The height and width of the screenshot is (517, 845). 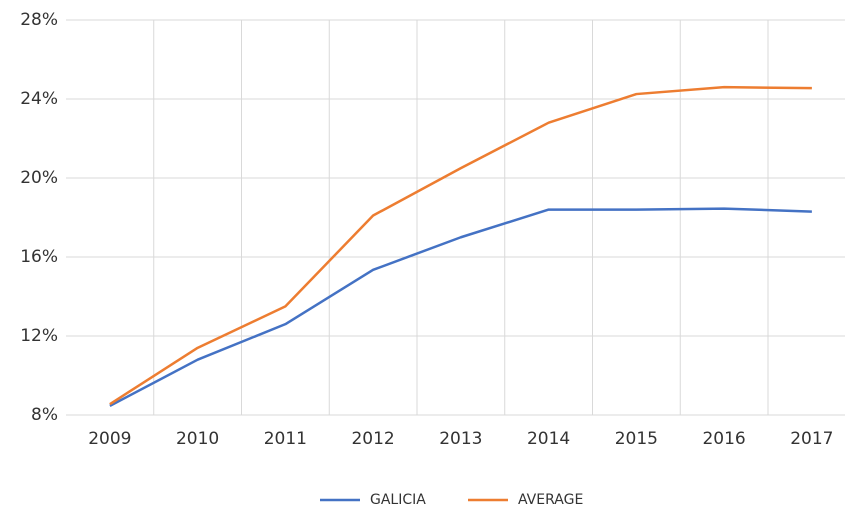 What do you see at coordinates (460, 439) in the screenshot?
I see `x-tick-label: 2013` at bounding box center [460, 439].